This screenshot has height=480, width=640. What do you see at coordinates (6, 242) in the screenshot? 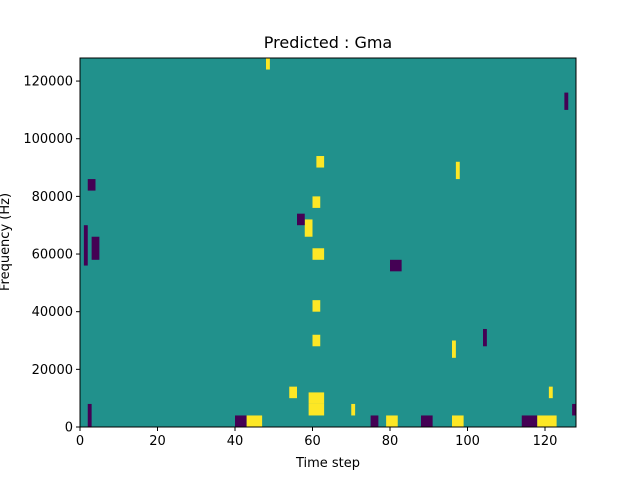
I see `y-axis-label: Frequency (Hz)` at bounding box center [6, 242].